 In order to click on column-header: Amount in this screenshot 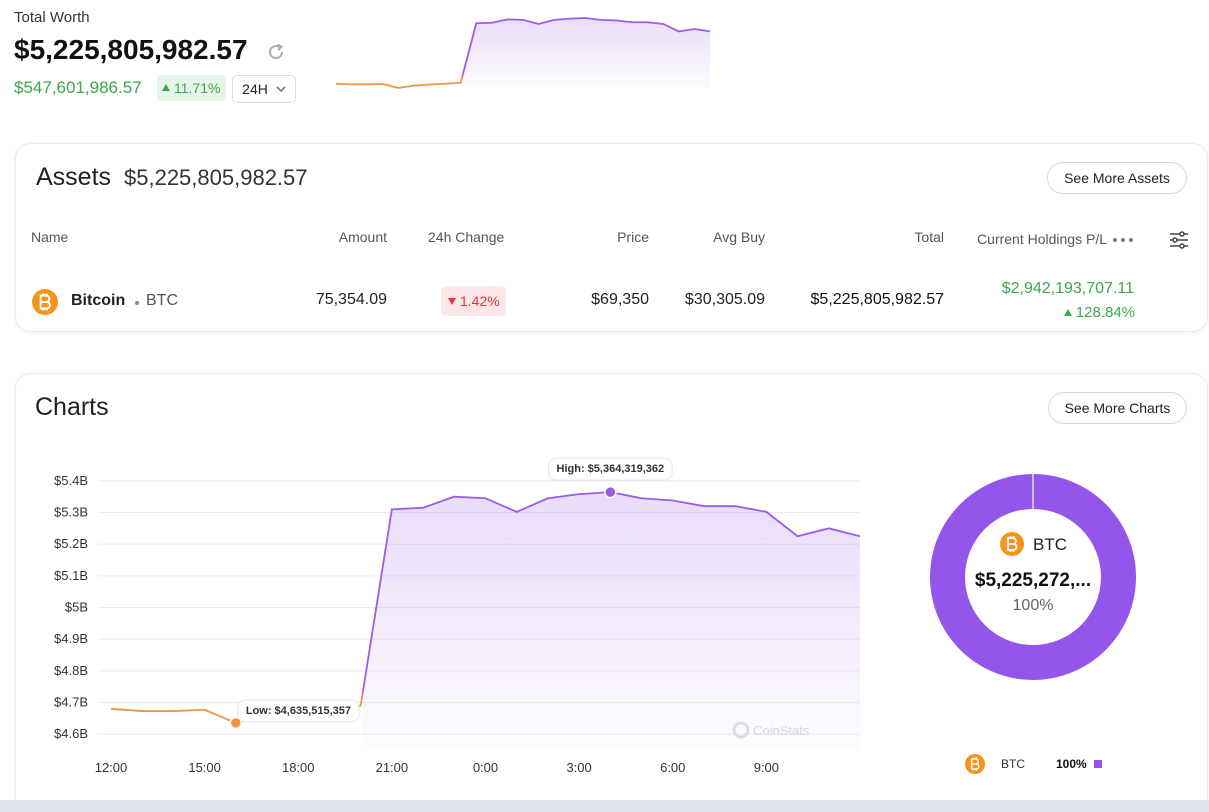, I will do `click(362, 237)`.